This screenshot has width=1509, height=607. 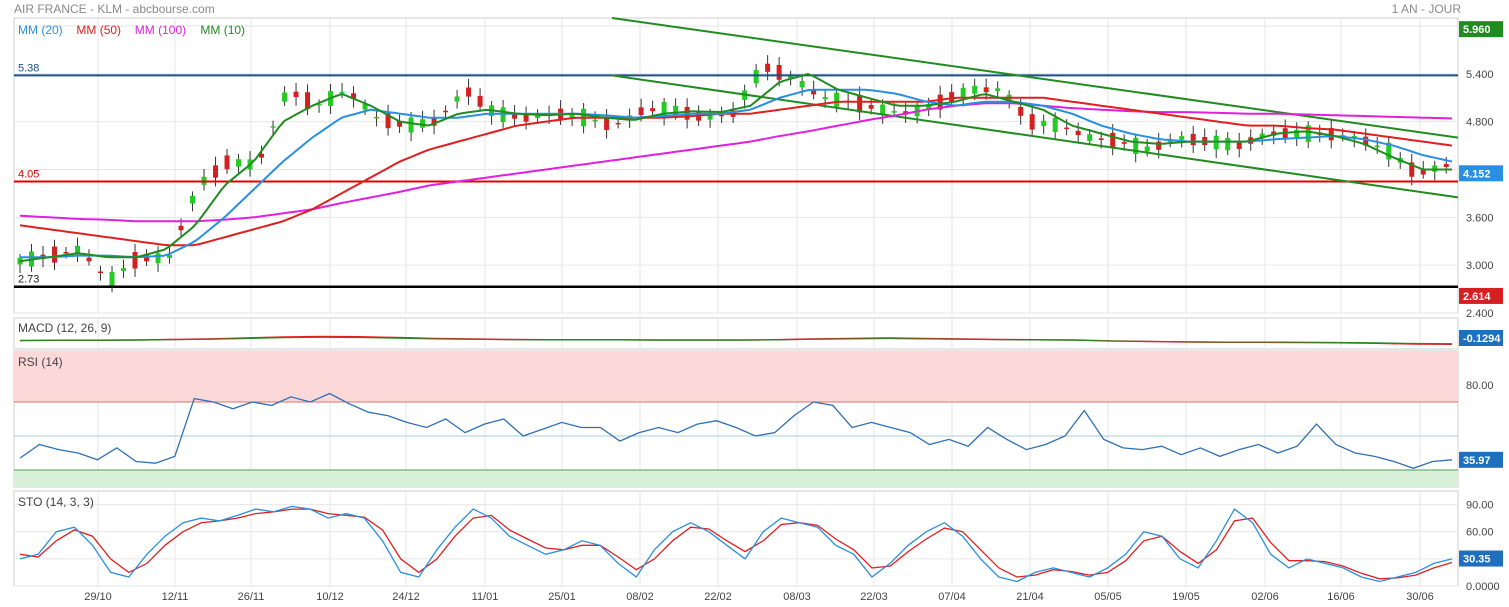 What do you see at coordinates (874, 597) in the screenshot?
I see `x-tick-label: 22/03` at bounding box center [874, 597].